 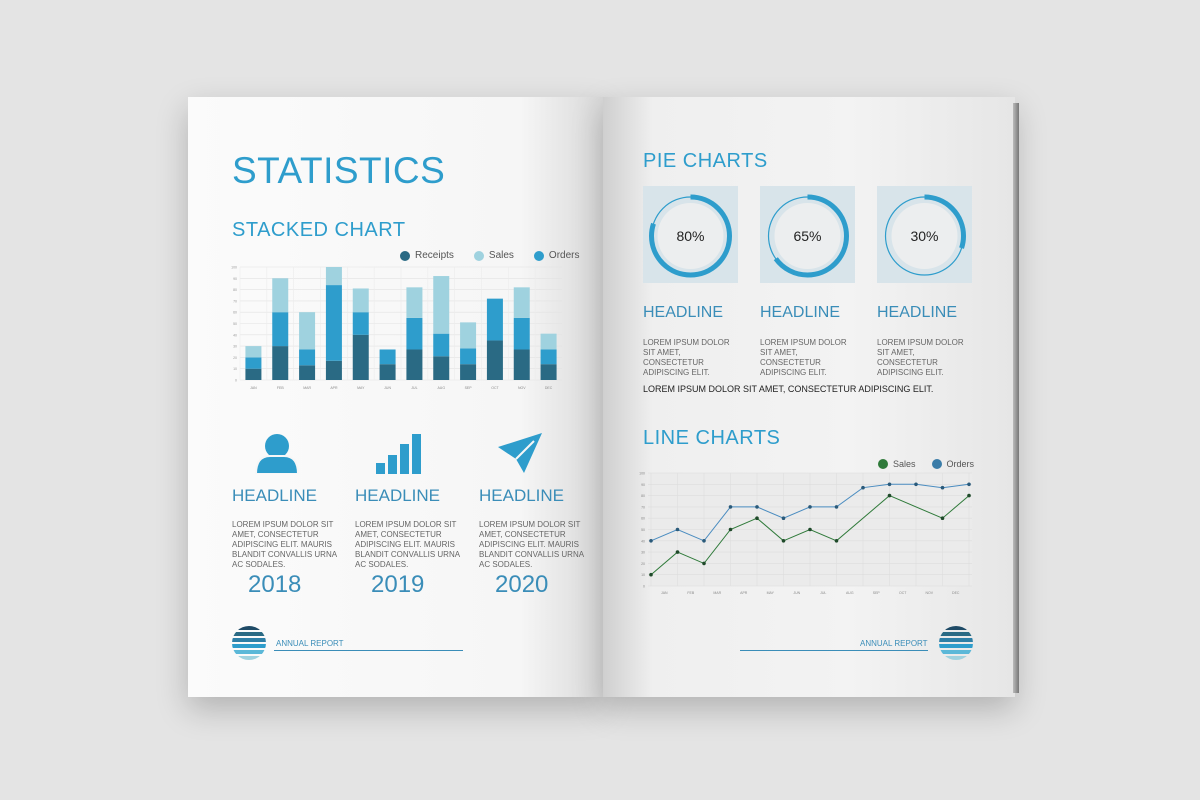 I want to click on page-edges, so click(x=1016, y=398).